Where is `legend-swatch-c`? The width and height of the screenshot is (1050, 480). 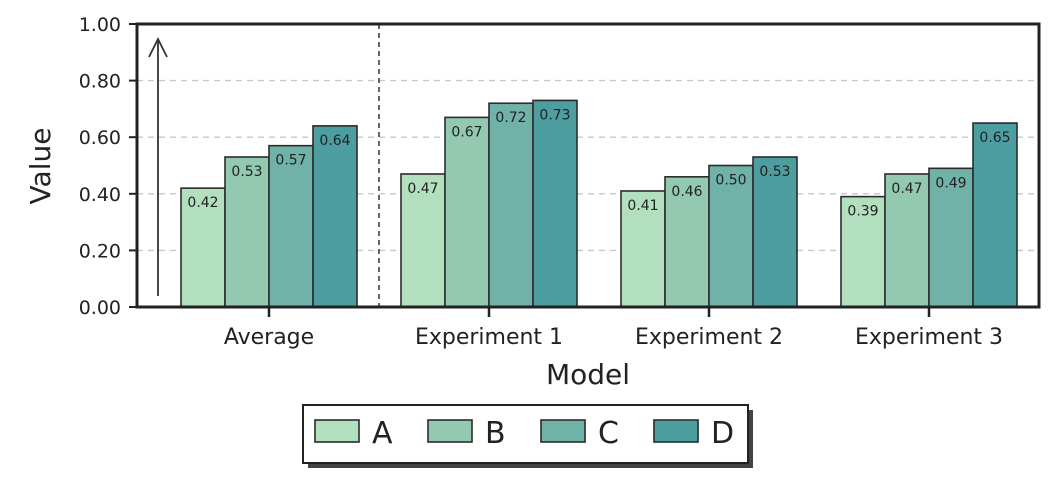 legend-swatch-c is located at coordinates (563, 431).